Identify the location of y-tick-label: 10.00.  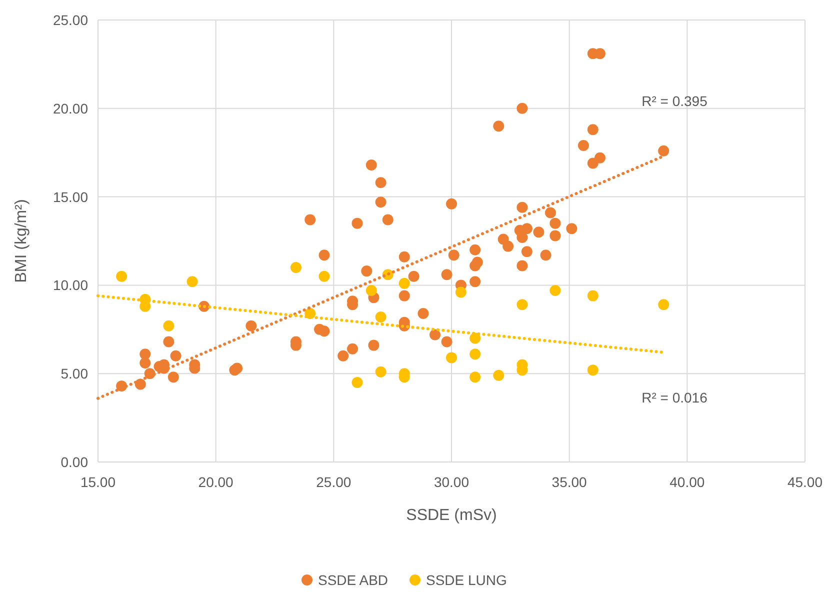
(70, 285).